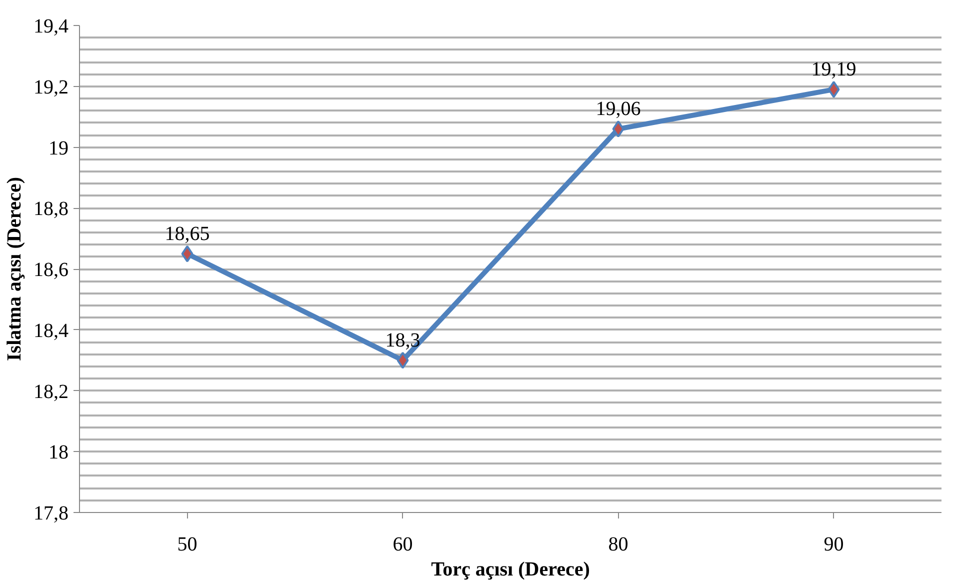 Image resolution: width=961 pixels, height=583 pixels. What do you see at coordinates (51, 391) in the screenshot?
I see `y-tick-label: 18,2` at bounding box center [51, 391].